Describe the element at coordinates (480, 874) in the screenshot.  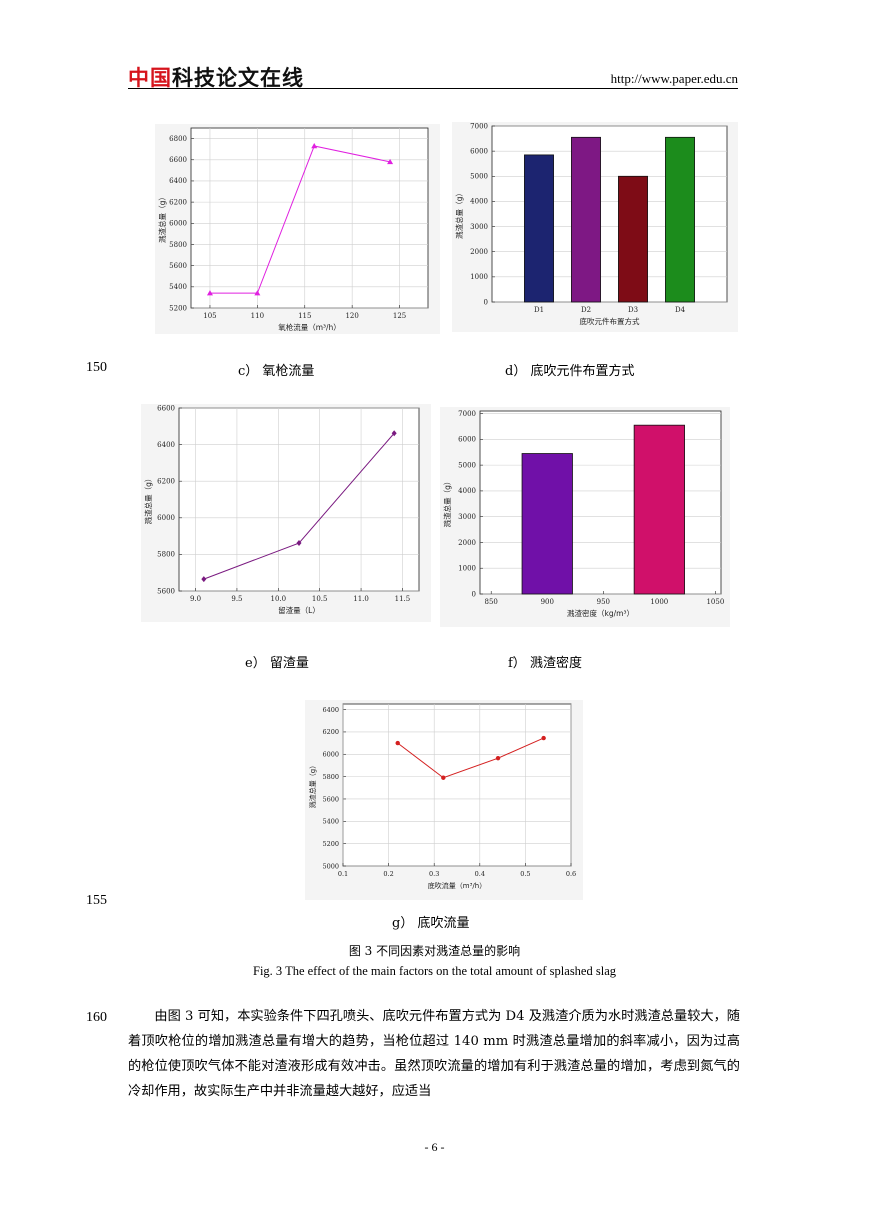
I see `x-tick-label: 0.4` at that location.